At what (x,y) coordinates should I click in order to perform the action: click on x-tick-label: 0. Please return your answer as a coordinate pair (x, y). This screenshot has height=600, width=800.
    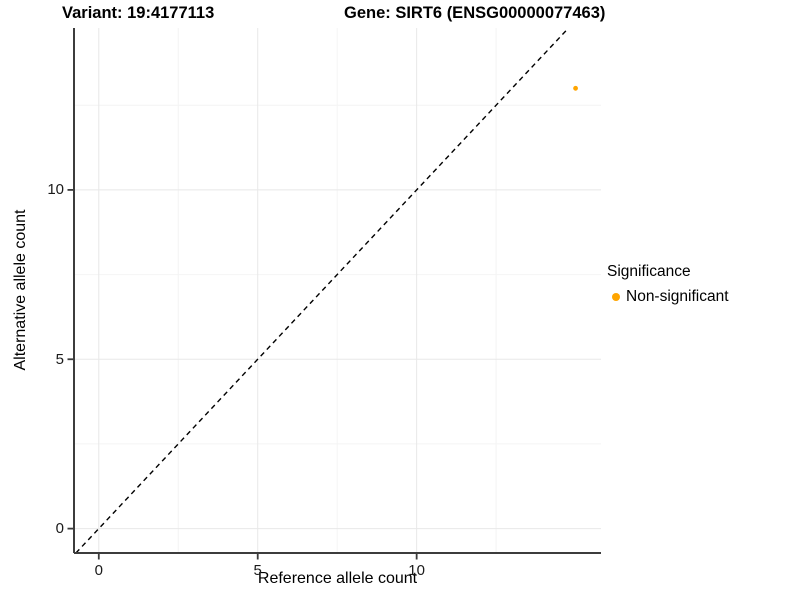
    Looking at the image, I should click on (98, 570).